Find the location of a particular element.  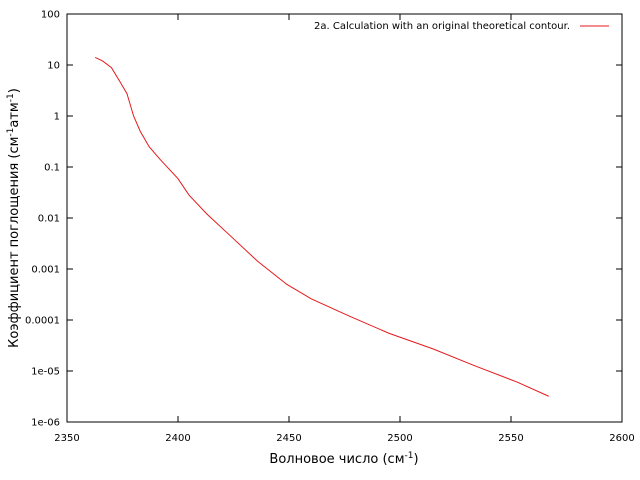

x-axis-title-main: Волновое число (см is located at coordinates (336, 459).